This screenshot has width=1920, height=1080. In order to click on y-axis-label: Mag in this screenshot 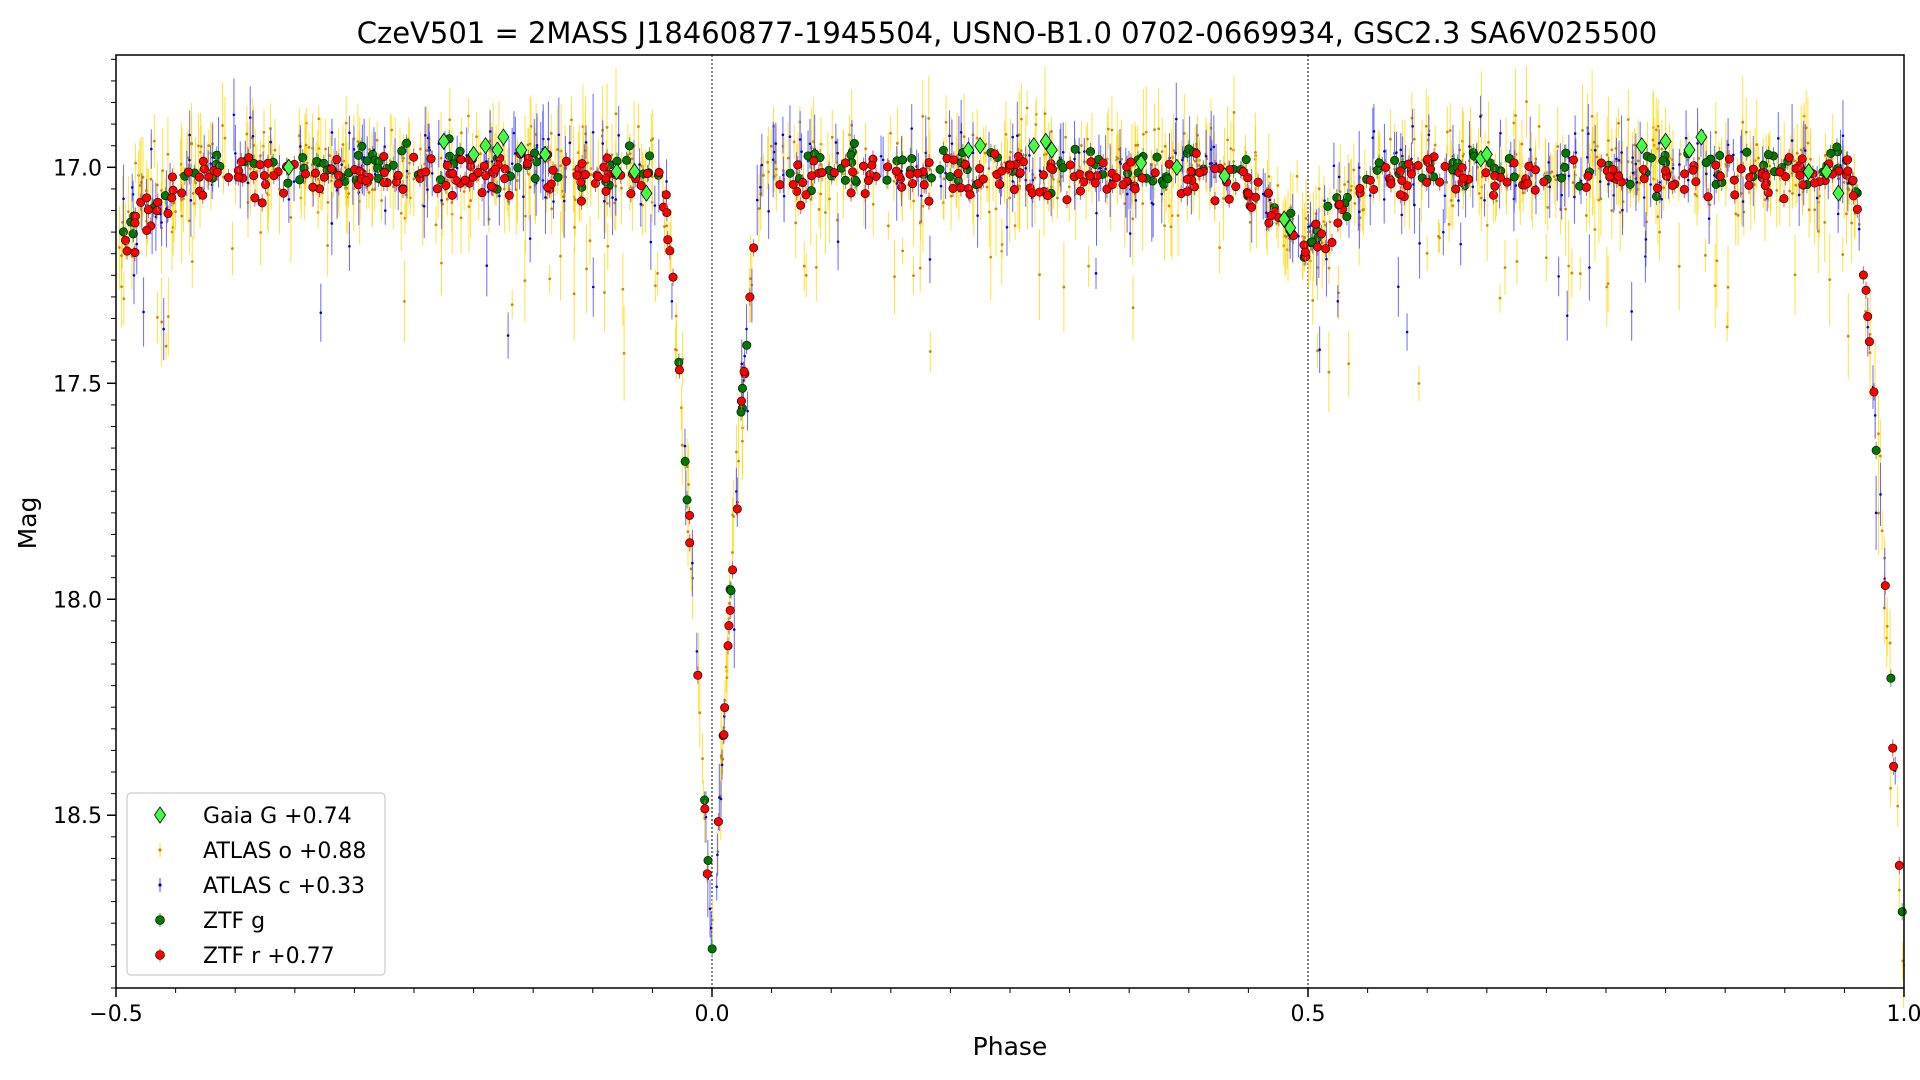, I will do `click(27, 523)`.